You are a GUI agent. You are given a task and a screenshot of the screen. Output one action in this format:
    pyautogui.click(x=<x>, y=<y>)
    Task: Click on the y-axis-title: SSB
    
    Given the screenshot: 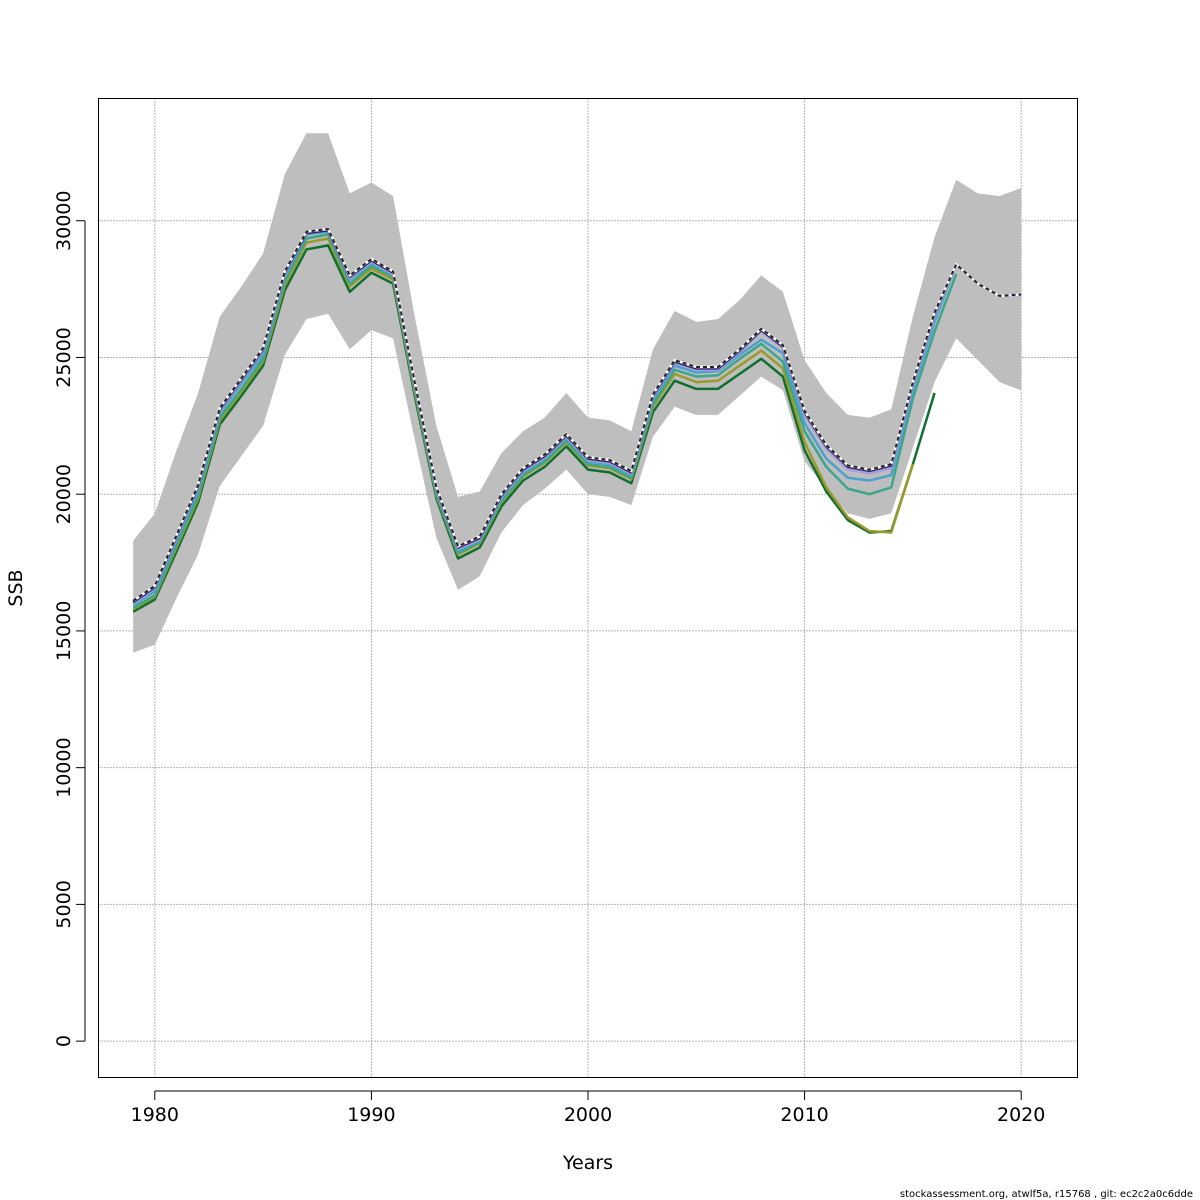 What is the action you would take?
    pyautogui.click(x=16, y=587)
    